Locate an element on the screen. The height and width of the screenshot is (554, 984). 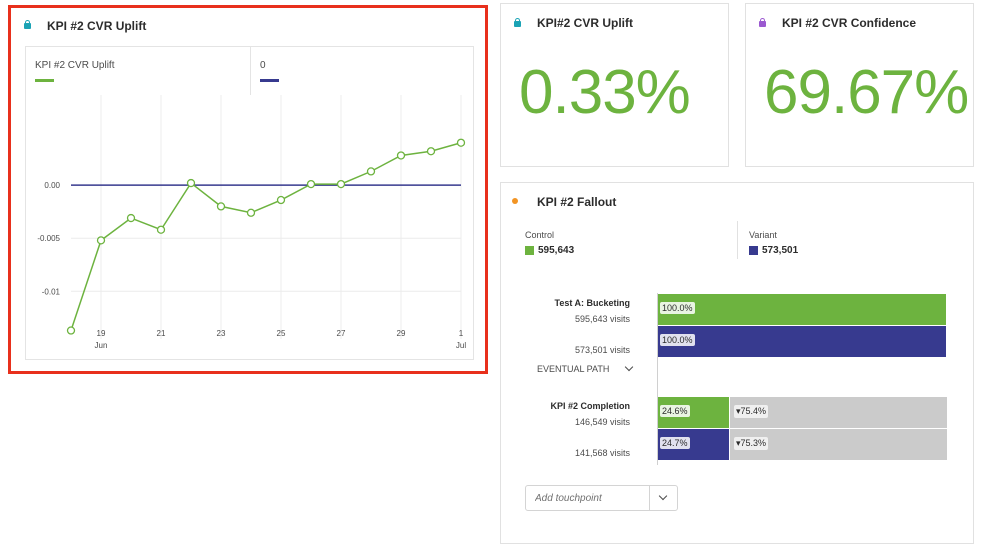
dot-icon is located at coordinates (515, 201).